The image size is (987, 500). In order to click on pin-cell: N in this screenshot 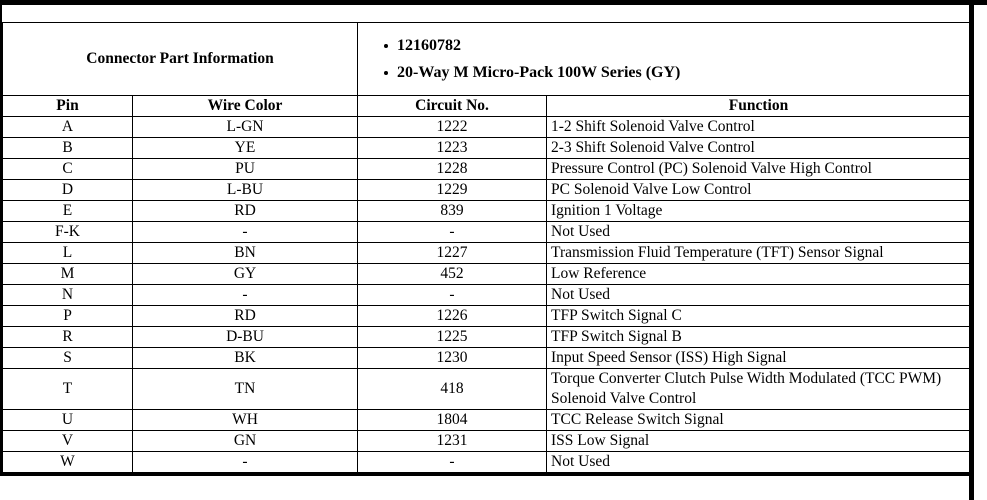, I will do `click(67, 295)`.